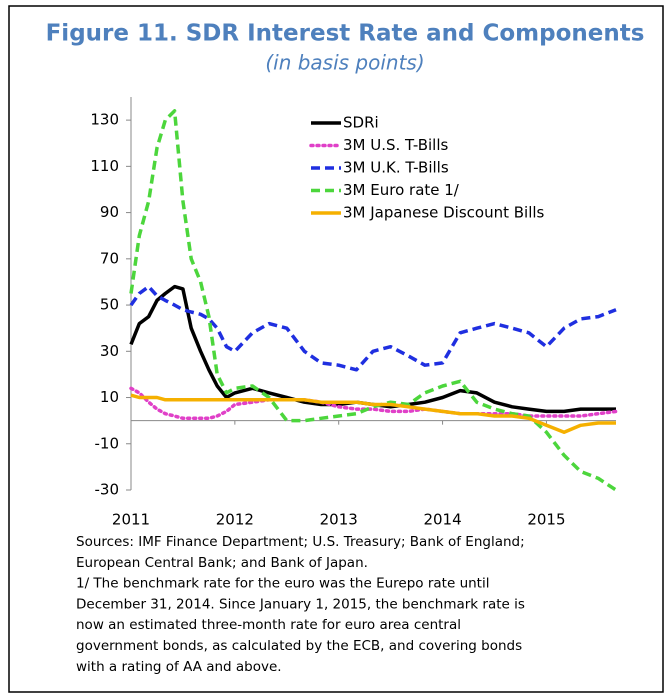  What do you see at coordinates (179, 667) in the screenshot?
I see `footnote: with a rating of AA and above.` at bounding box center [179, 667].